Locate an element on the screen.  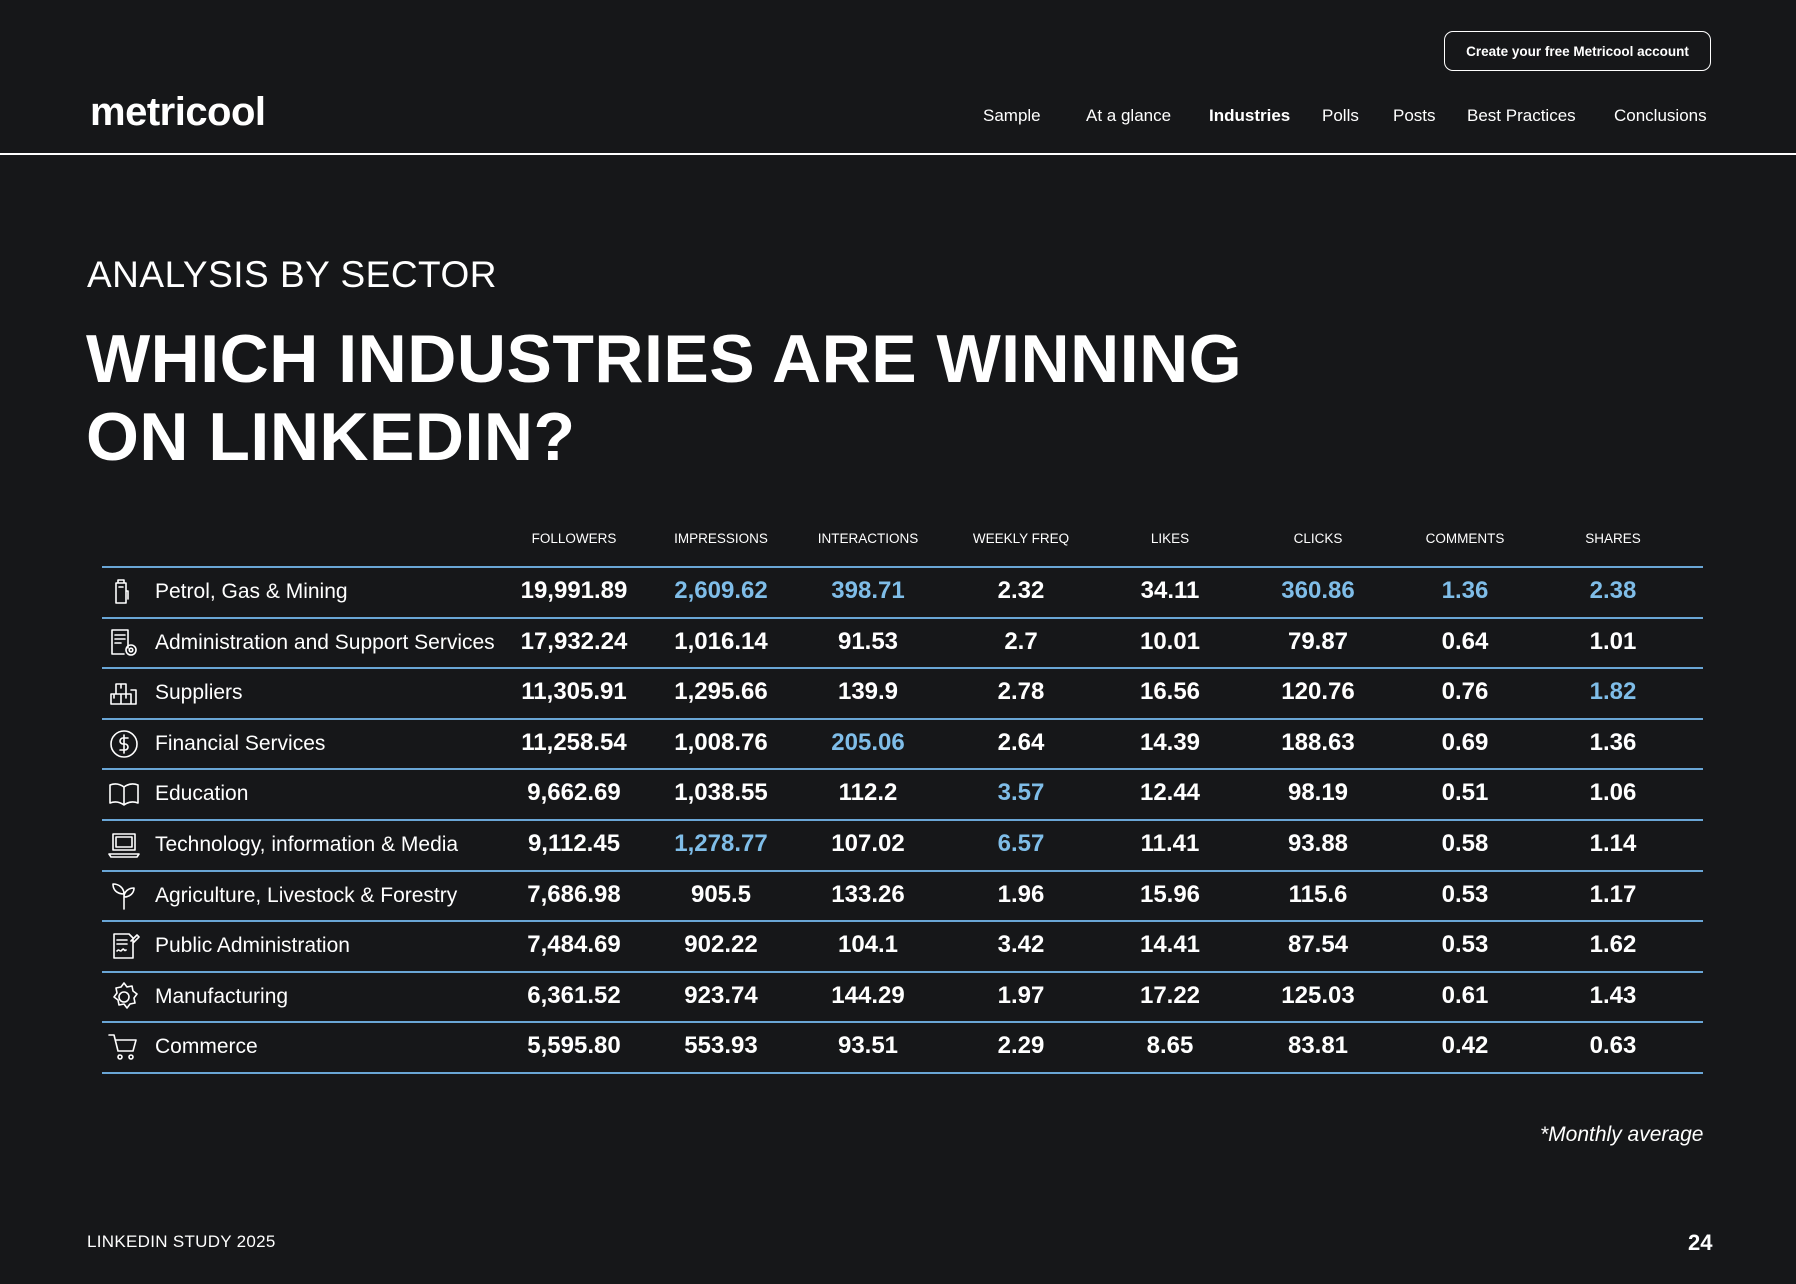
footnote: *Monthly average is located at coordinates (1622, 1134).